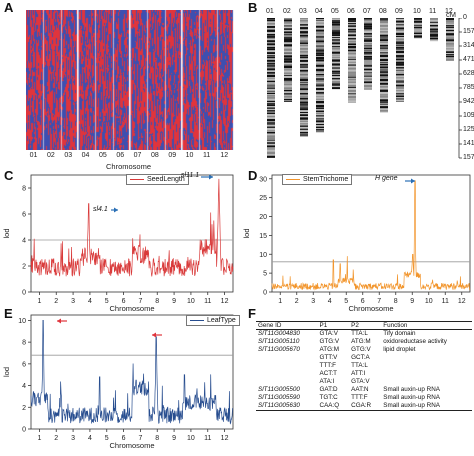 Image resolution: width=474 pixels, height=456 pixels. Describe the element at coordinates (328, 357) in the screenshot. I see `p1-cell: GTT:V` at that location.